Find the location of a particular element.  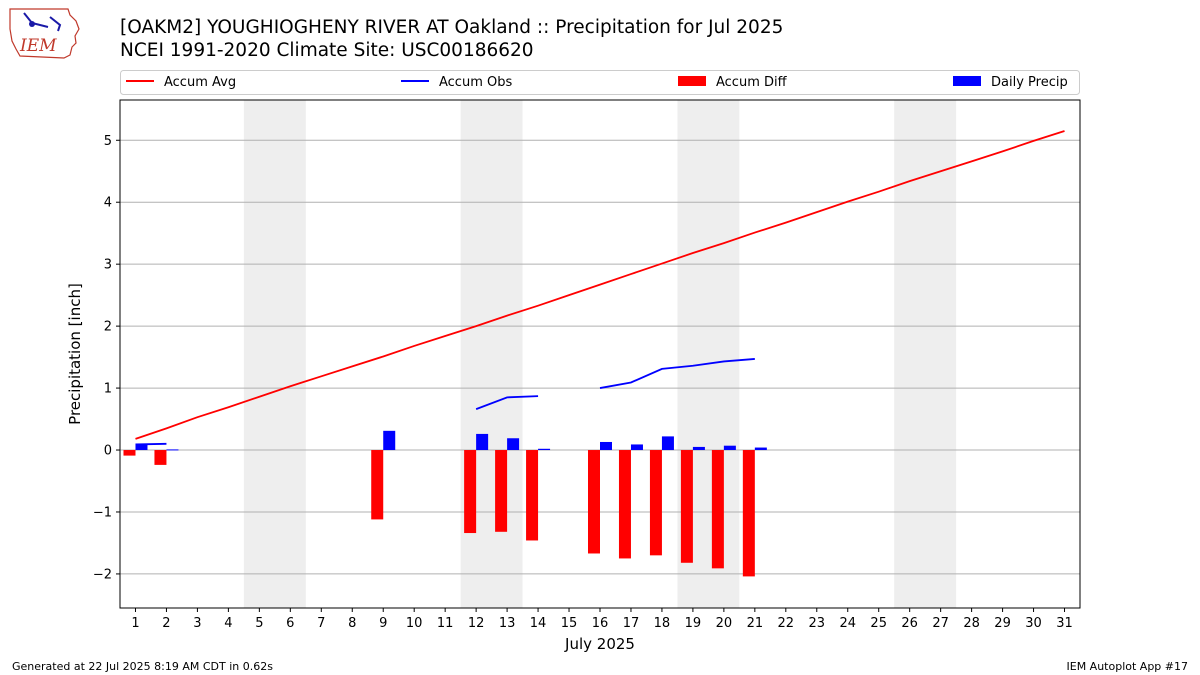

x-tick-label: 6 is located at coordinates (290, 623).